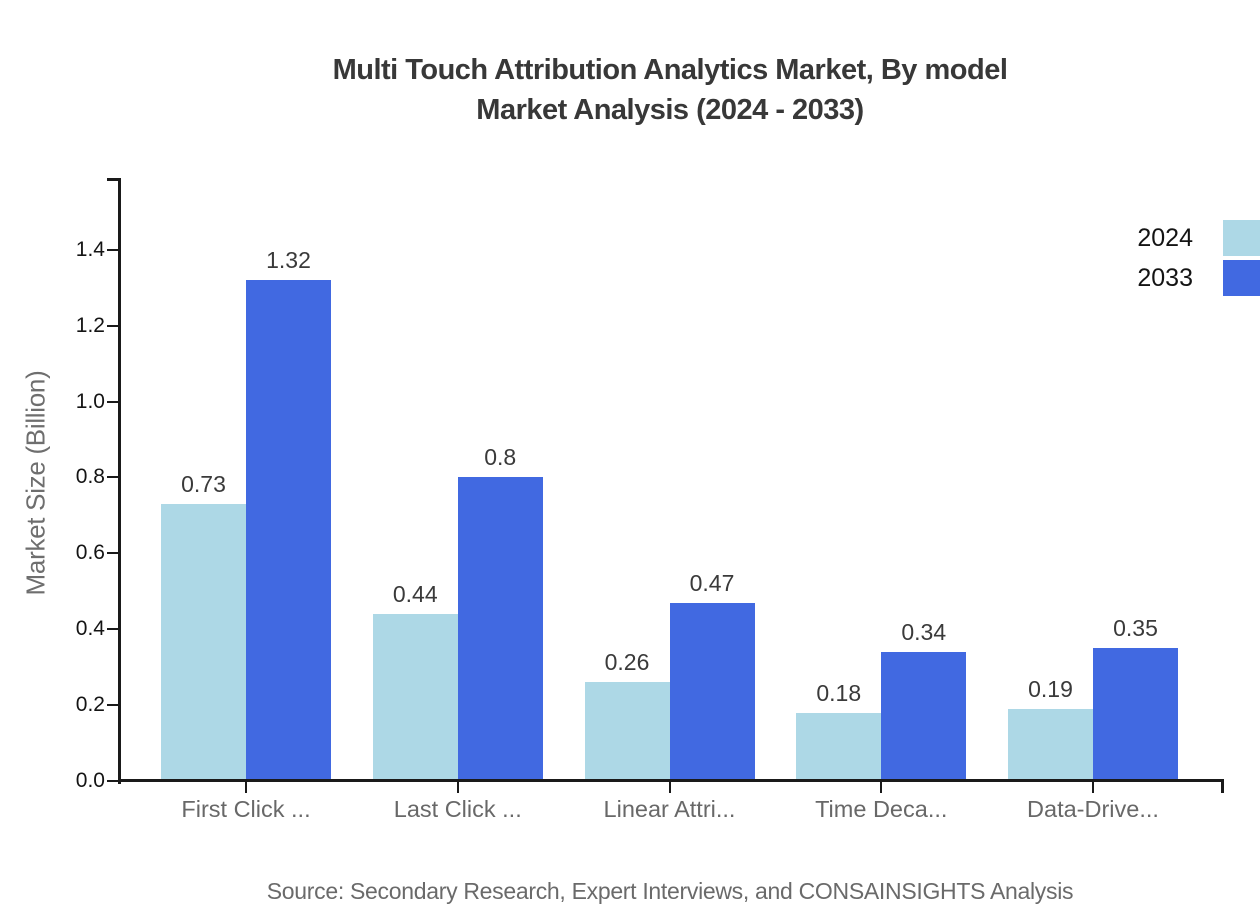 This screenshot has width=1260, height=920. Describe the element at coordinates (839, 692) in the screenshot. I see `bar-value-label: 0.18` at that location.